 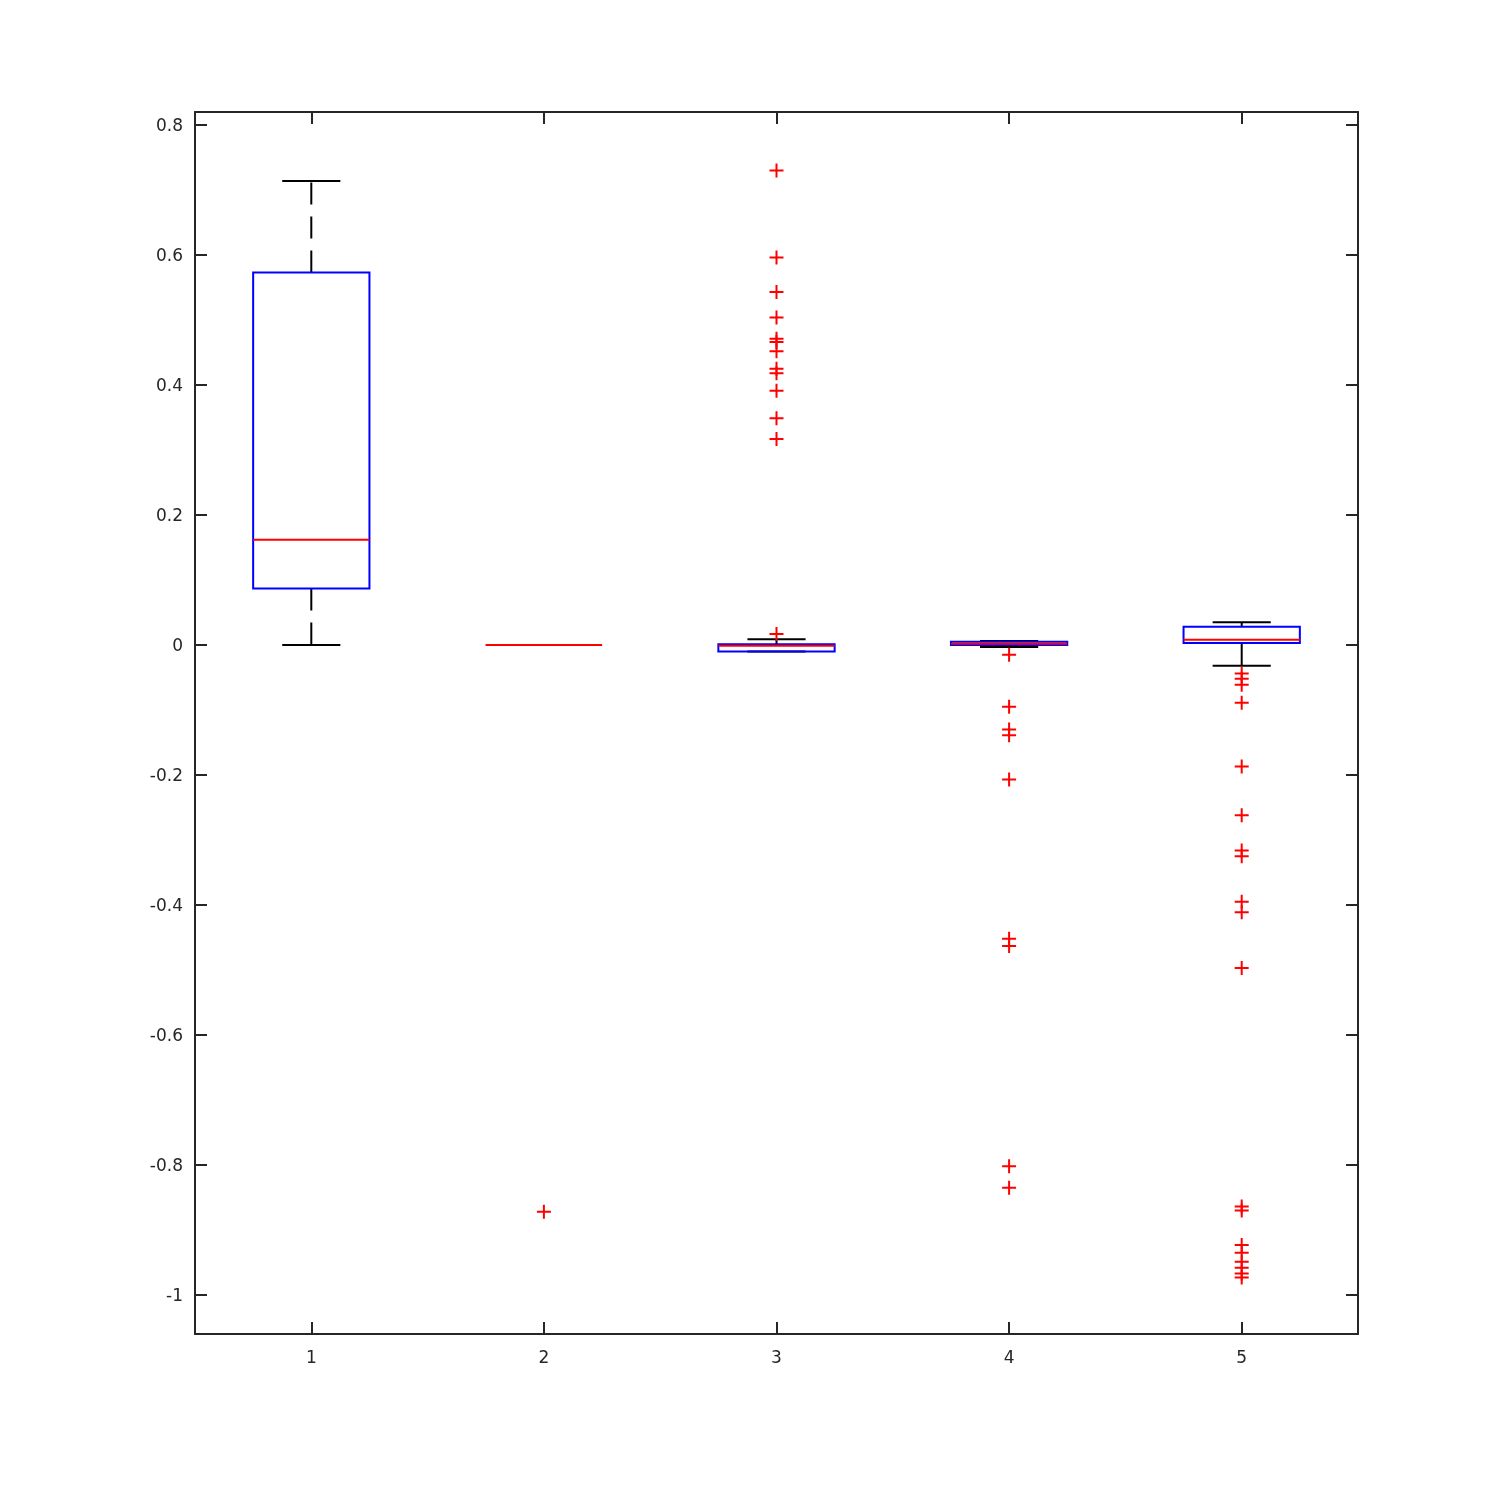 What do you see at coordinates (174, 1295) in the screenshot?
I see `y-tick-label: -1` at bounding box center [174, 1295].